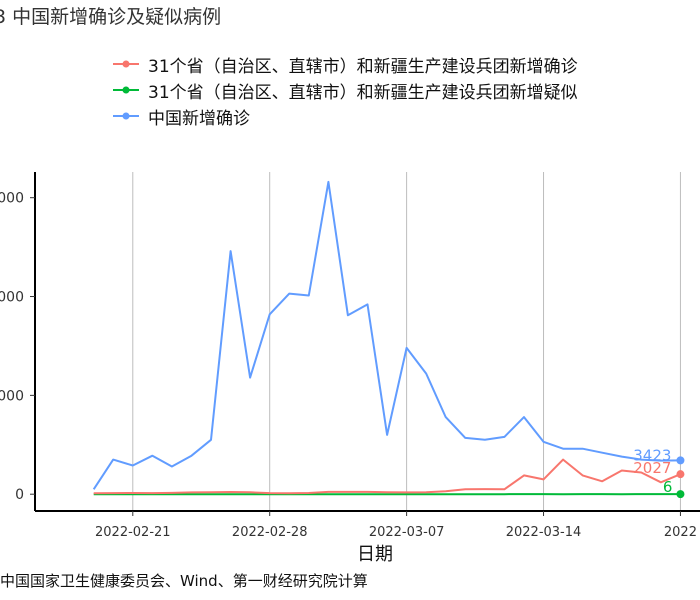 This screenshot has width=700, height=600. Describe the element at coordinates (363, 92) in the screenshot. I see `legend-label-suspected-provinces: 31个省（自治区、直辖市）和新疆生产建设兵团新增疑似` at that location.